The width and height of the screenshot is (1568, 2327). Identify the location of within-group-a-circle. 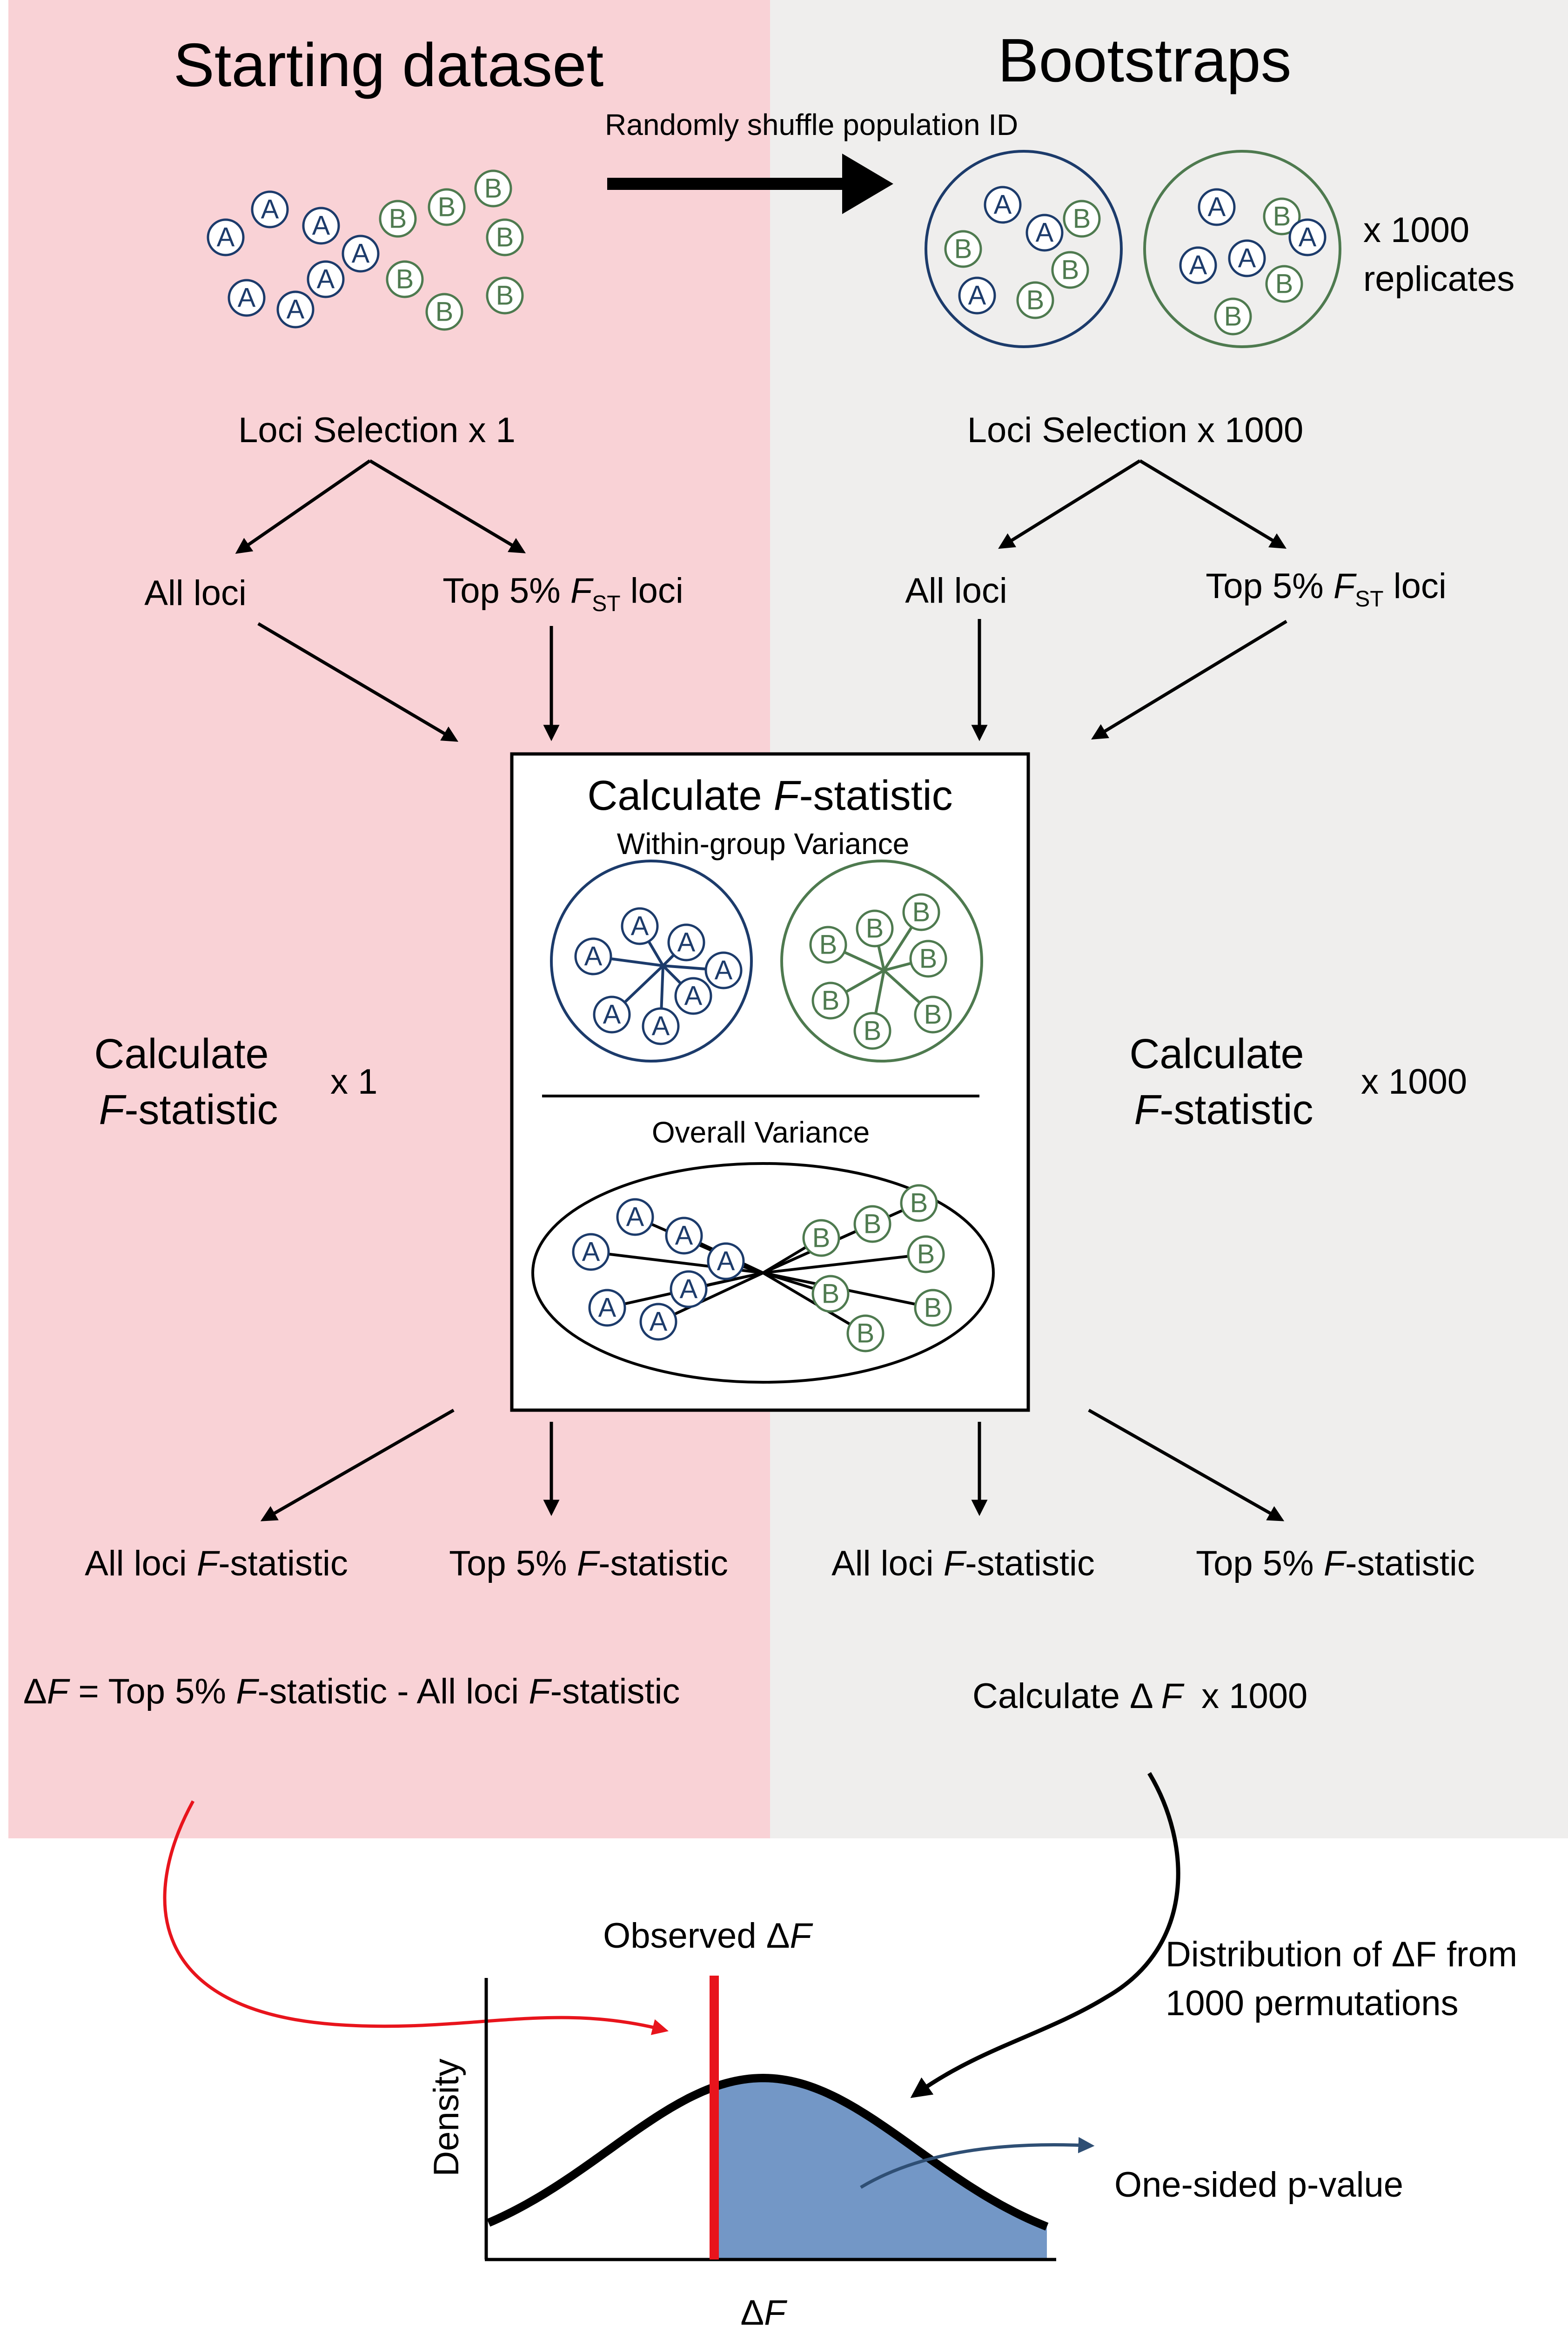
(651, 961).